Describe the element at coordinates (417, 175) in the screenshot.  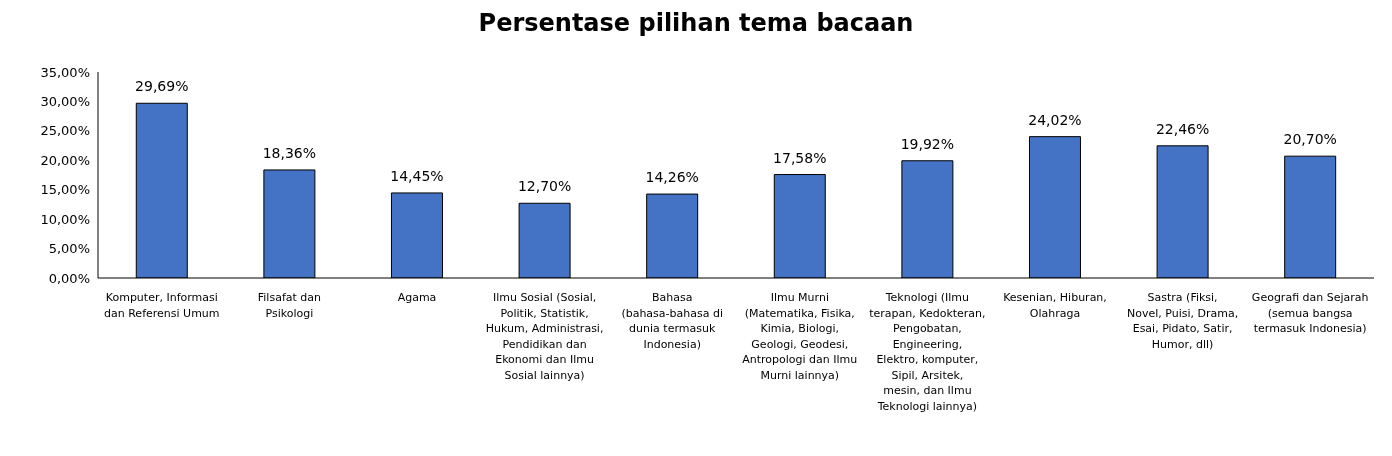
I see `data-label: 14,45%` at that location.